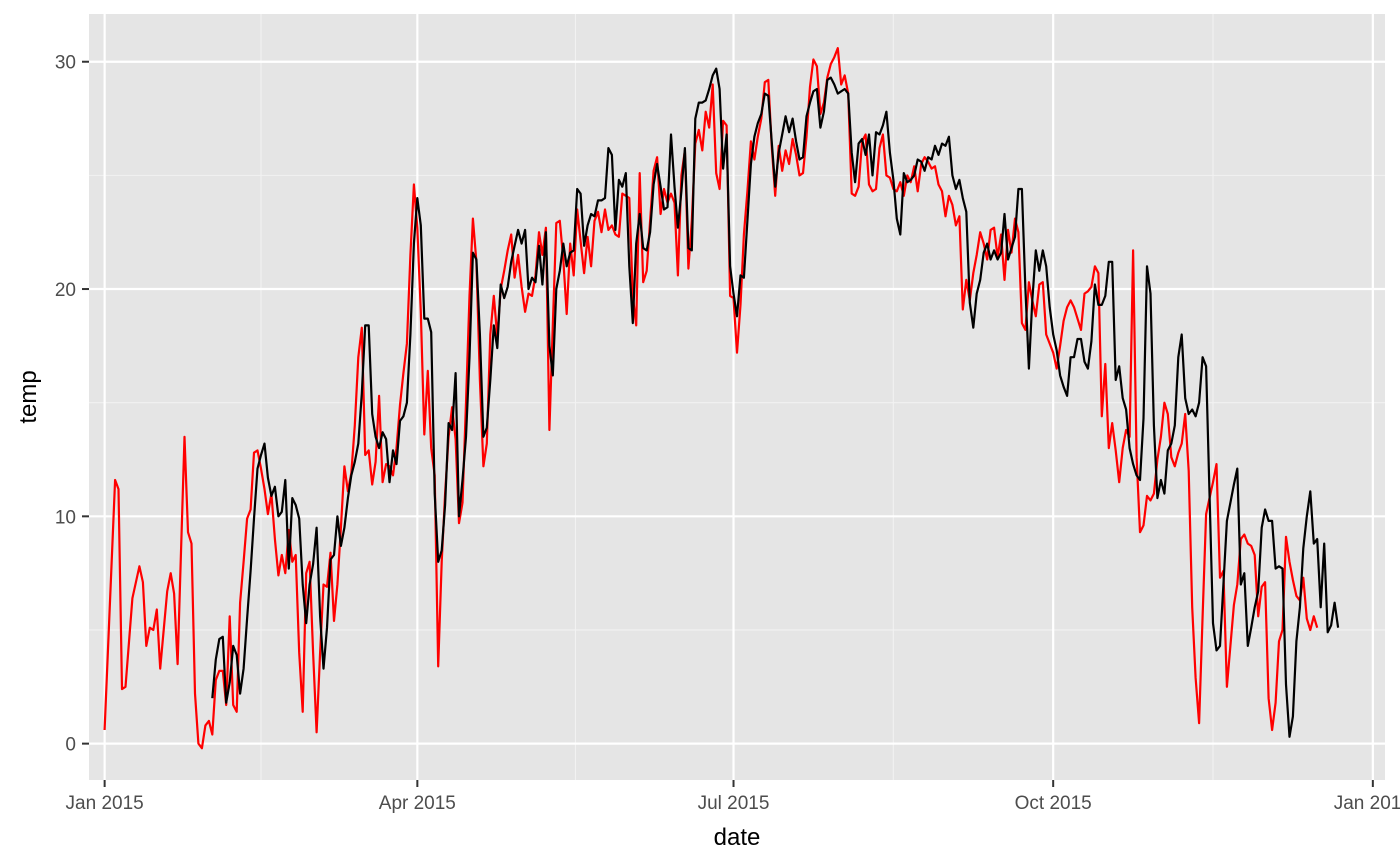 The height and width of the screenshot is (865, 1400). What do you see at coordinates (1367, 803) in the screenshot?
I see `x-tick-label-4: Jan 2016` at bounding box center [1367, 803].